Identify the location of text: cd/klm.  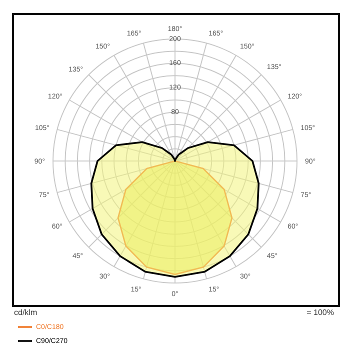
(26, 312).